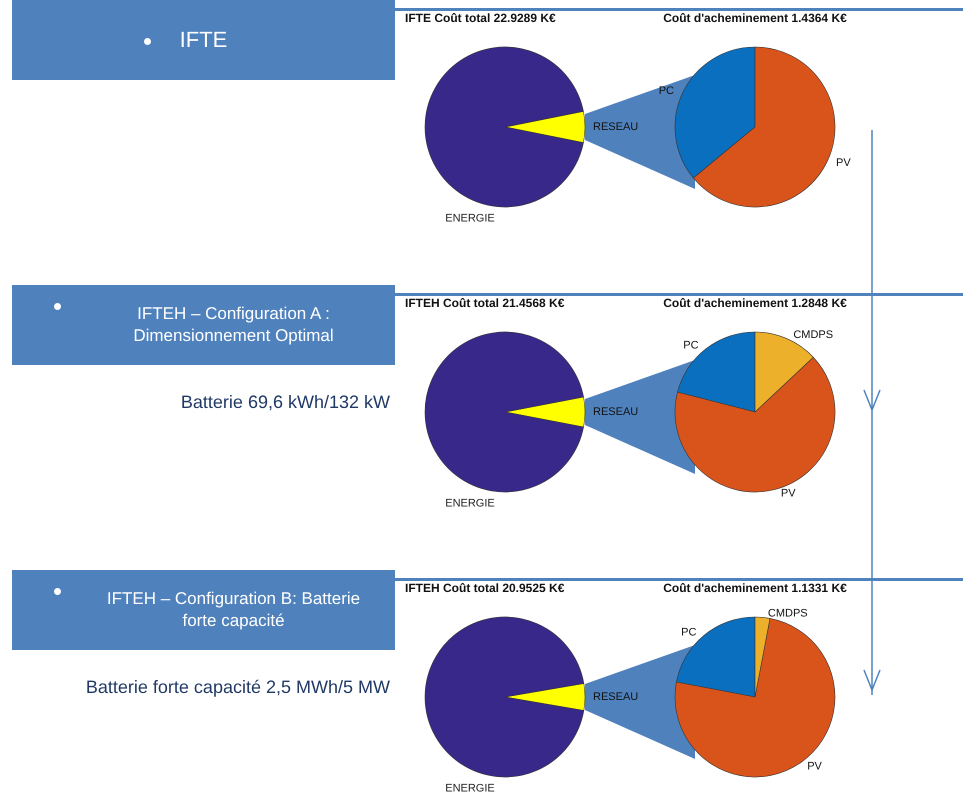  Describe the element at coordinates (485, 588) in the screenshot. I see `chart-title: IFTEH Coût total 20.9525 K€` at that location.